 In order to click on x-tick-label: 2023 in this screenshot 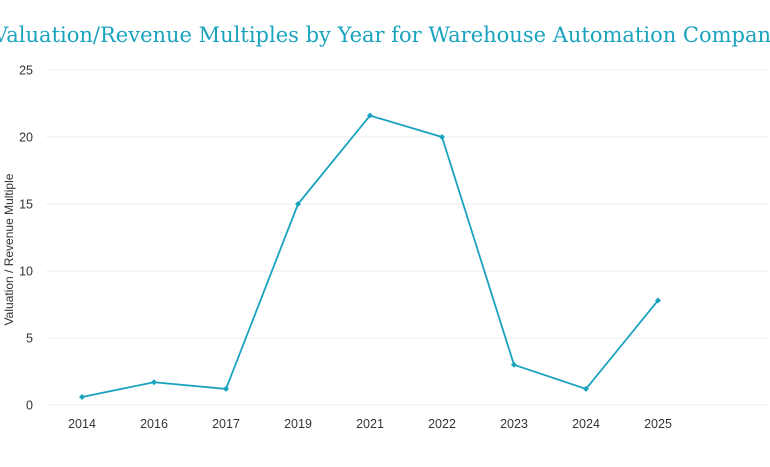, I will do `click(514, 424)`.